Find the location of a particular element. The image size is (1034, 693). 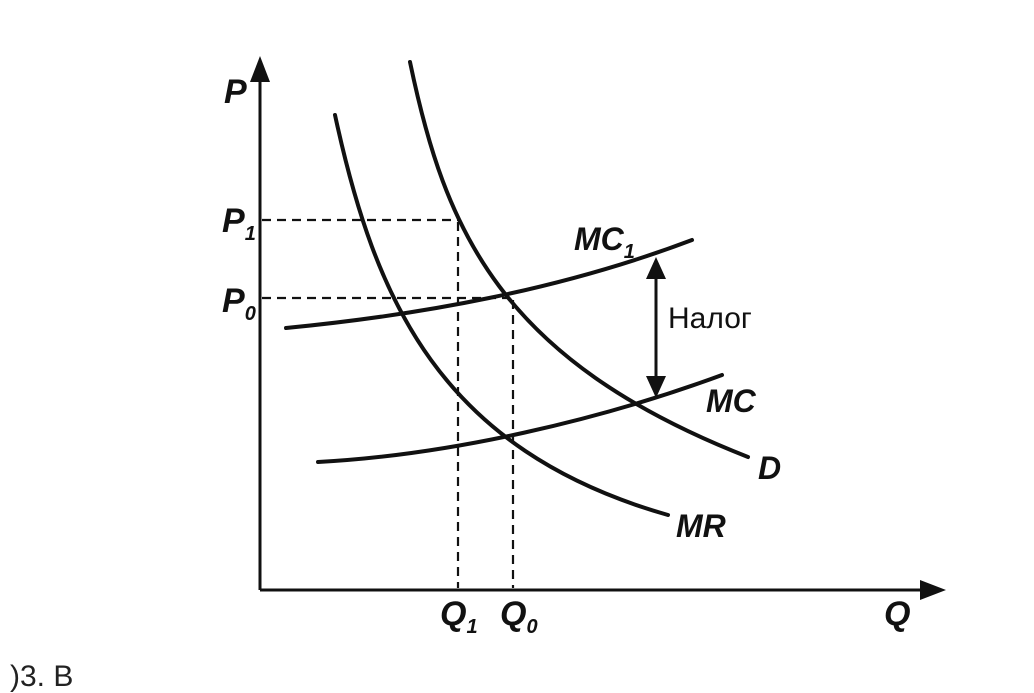

mc1-label: MC1 is located at coordinates (604, 242).